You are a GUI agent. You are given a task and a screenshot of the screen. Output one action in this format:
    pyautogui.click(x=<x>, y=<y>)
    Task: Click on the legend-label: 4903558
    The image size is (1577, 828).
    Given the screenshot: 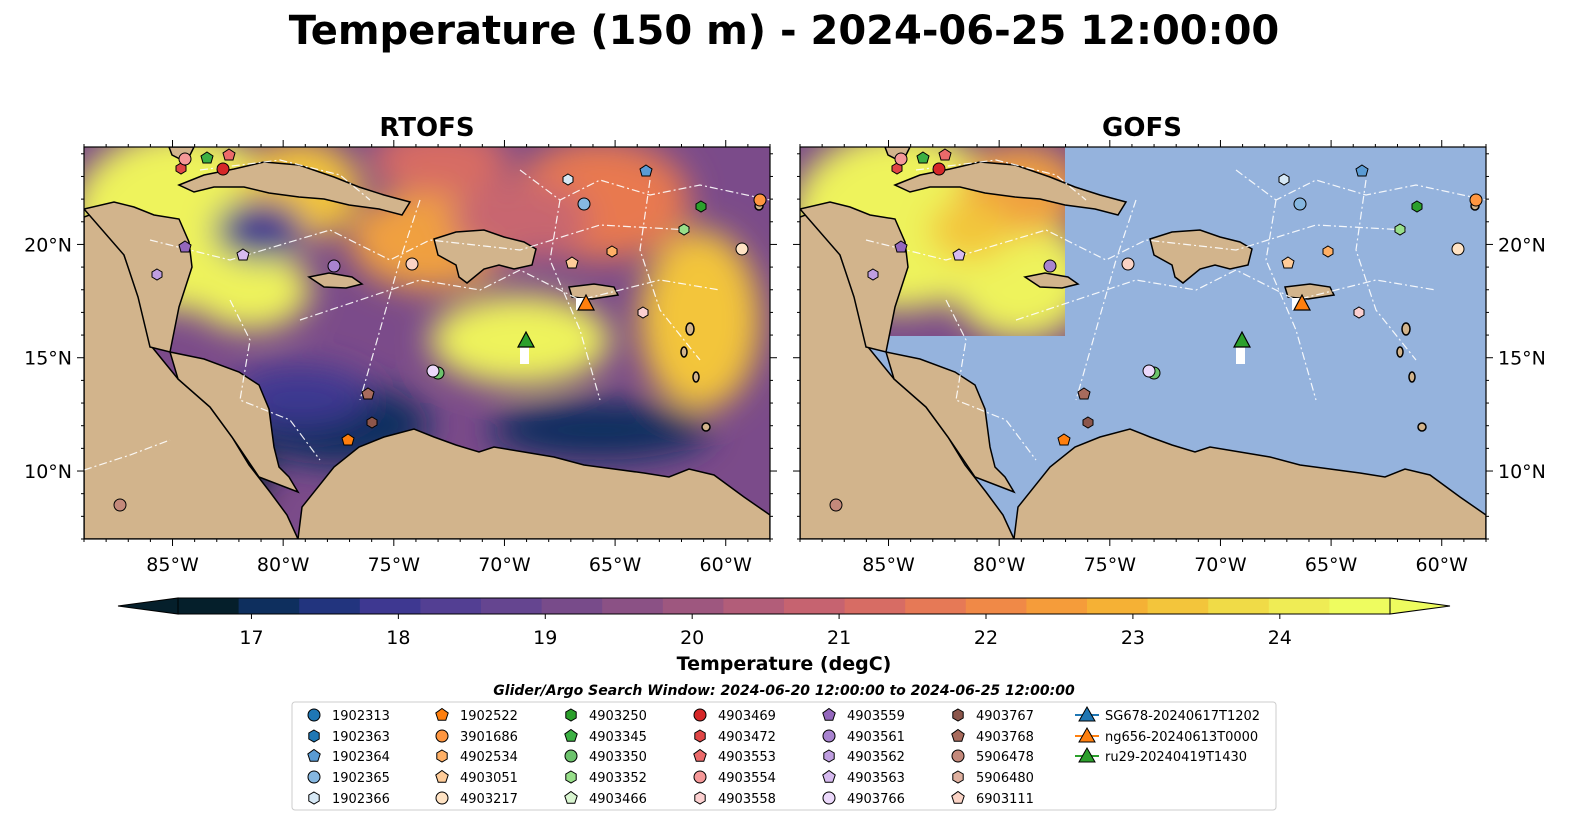 What is the action you would take?
    pyautogui.click(x=747, y=799)
    